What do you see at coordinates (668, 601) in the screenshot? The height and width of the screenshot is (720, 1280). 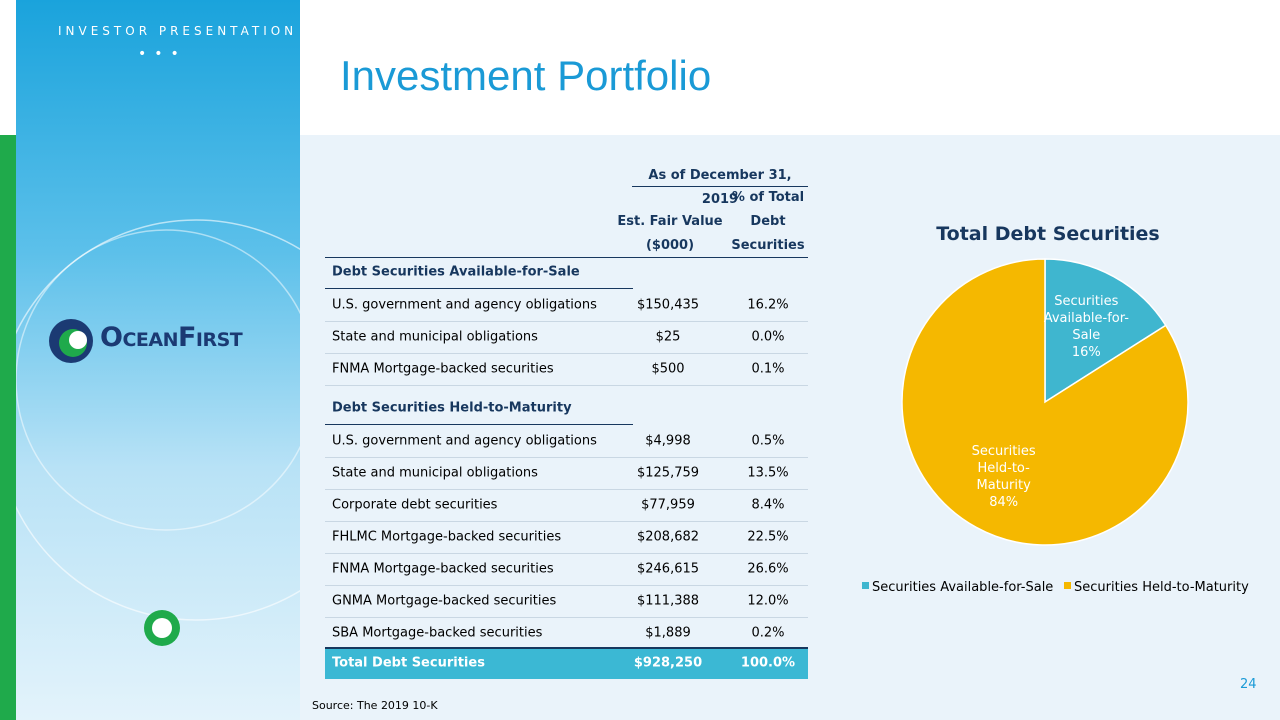 I see `row-value: $111,388` at bounding box center [668, 601].